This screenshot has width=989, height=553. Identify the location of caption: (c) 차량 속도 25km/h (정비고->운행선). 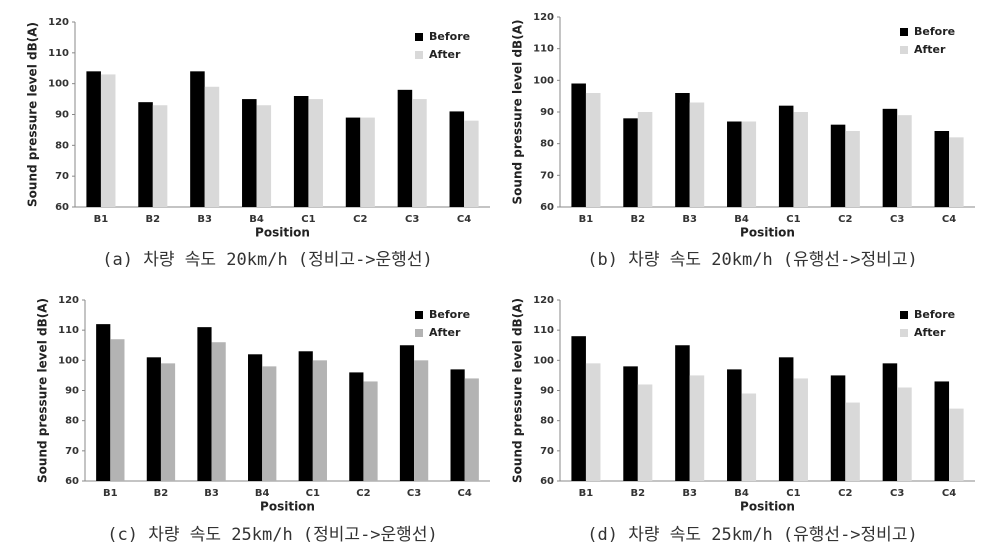
(272, 535).